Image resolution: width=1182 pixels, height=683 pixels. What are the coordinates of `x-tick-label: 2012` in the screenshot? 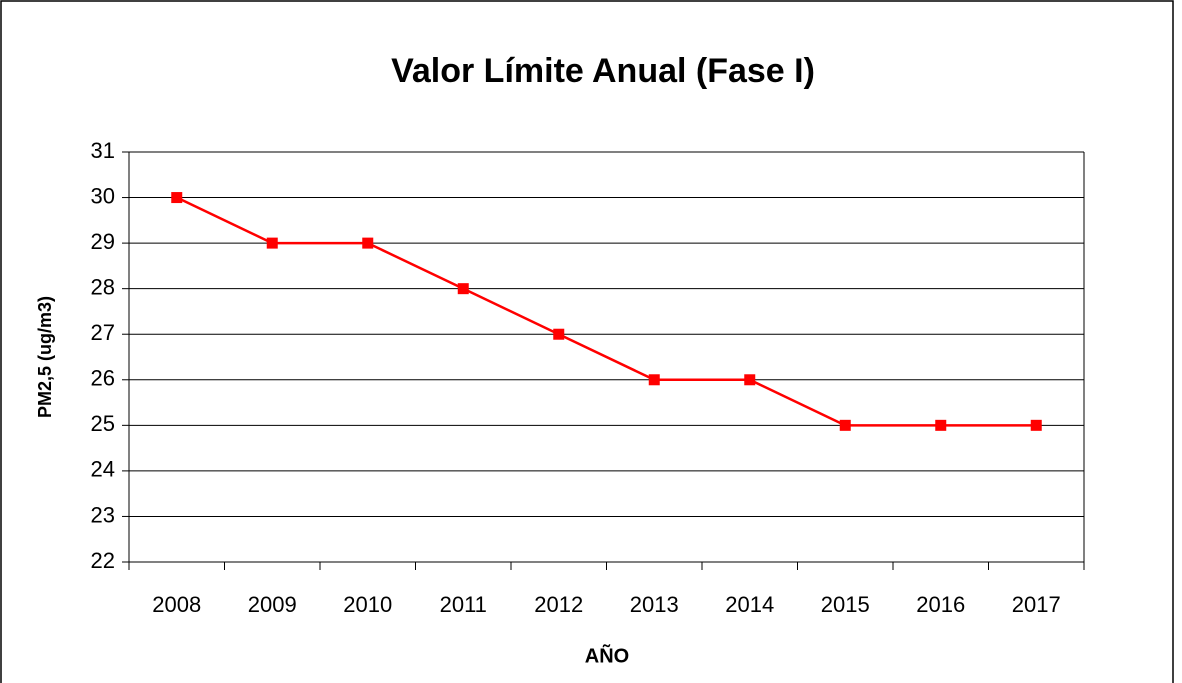 It's located at (558, 604).